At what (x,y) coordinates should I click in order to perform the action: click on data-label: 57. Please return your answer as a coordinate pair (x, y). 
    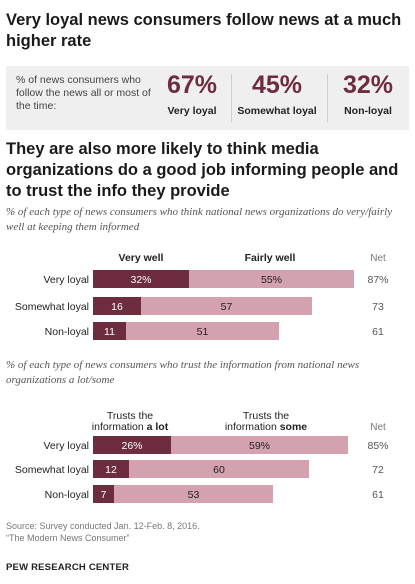
    Looking at the image, I should click on (227, 307).